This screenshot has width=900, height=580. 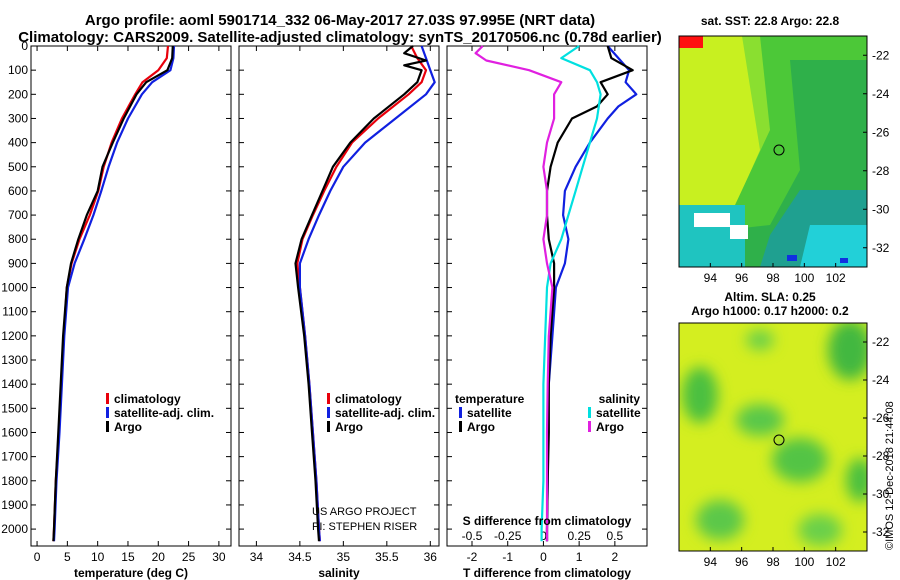 What do you see at coordinates (14, 384) in the screenshot?
I see `depth-tick-label: 1400` at bounding box center [14, 384].